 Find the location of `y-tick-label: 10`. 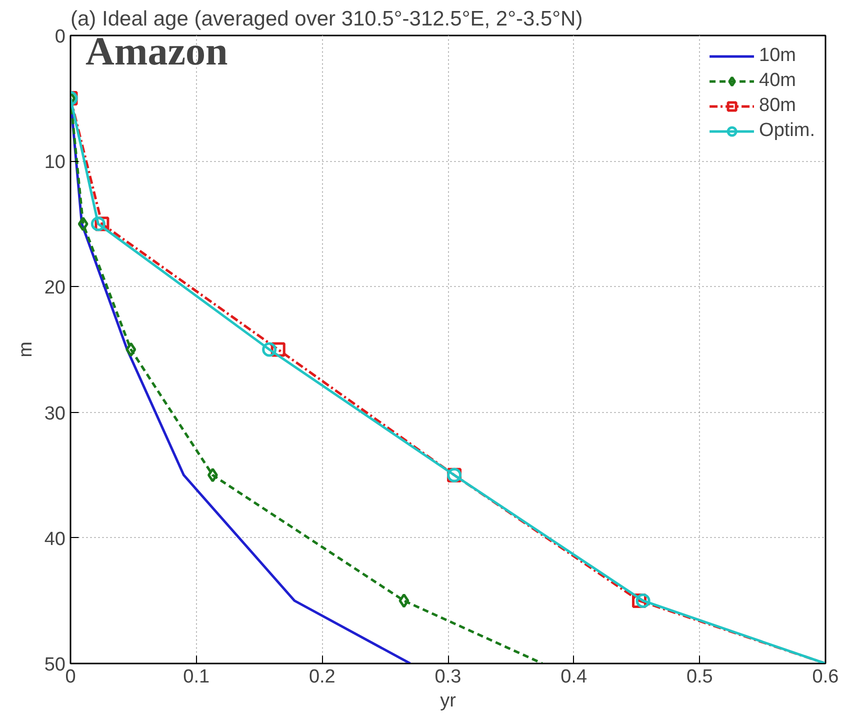

y-tick-label: 10 is located at coordinates (55, 163).